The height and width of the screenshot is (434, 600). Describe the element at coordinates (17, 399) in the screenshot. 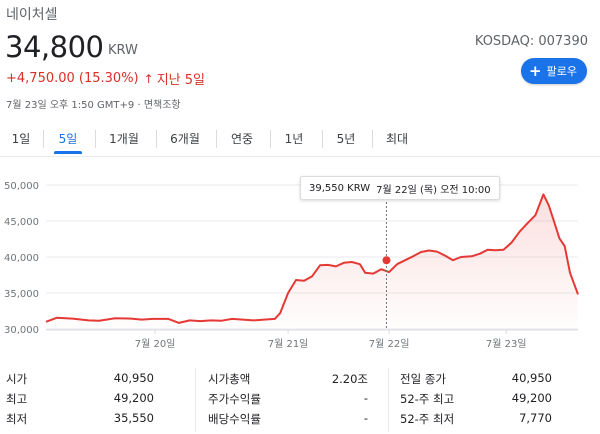

I see `stat-label-high: 최고` at that location.